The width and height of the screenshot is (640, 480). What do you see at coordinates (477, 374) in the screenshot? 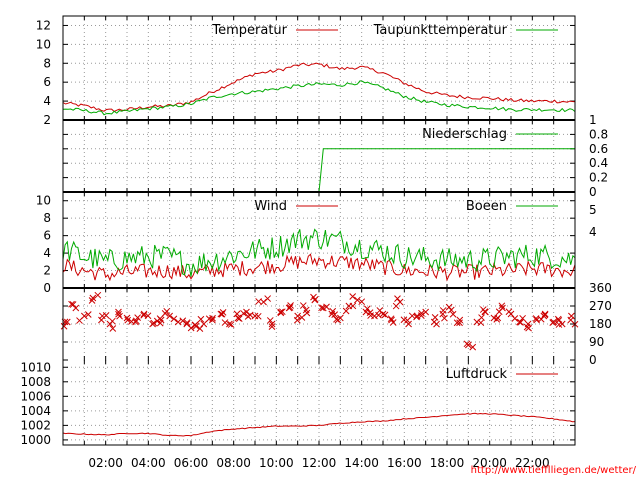
I see `legend-label: Luftdruck` at bounding box center [477, 374].